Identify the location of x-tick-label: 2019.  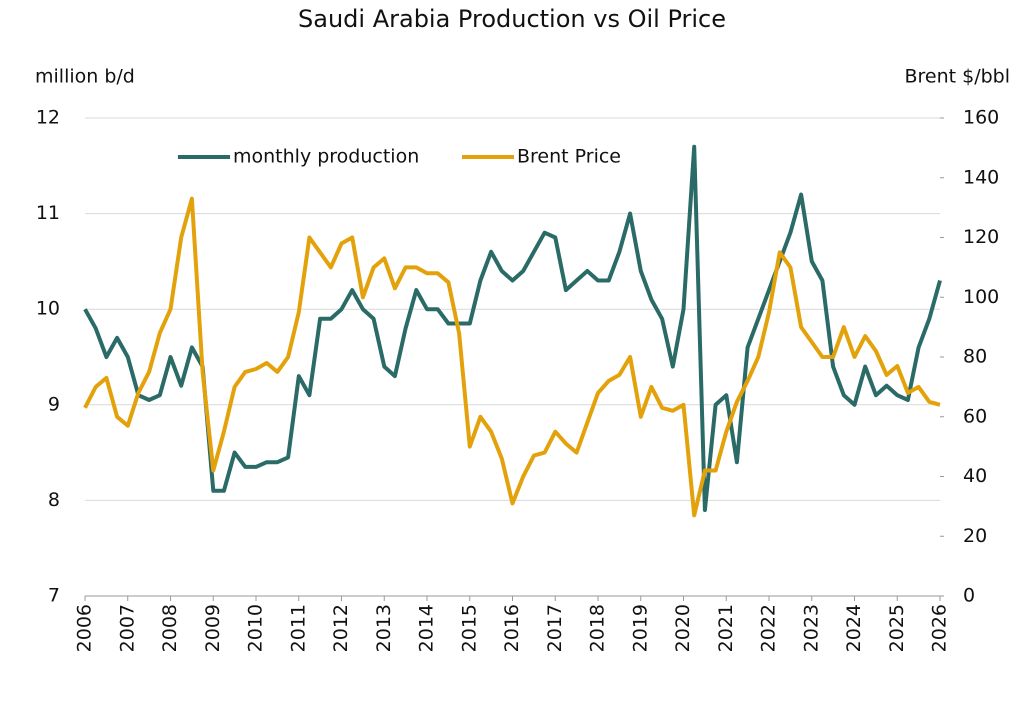
(640, 628).